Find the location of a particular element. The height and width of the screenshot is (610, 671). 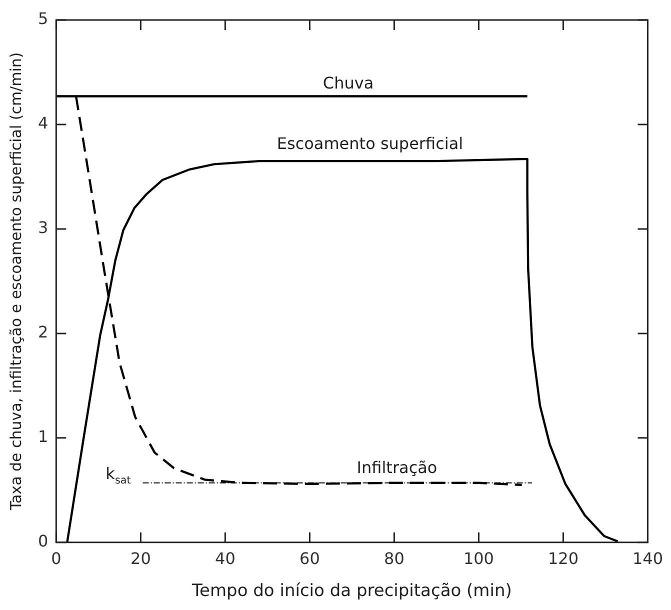

y-tick-label: 0 is located at coordinates (43, 541).